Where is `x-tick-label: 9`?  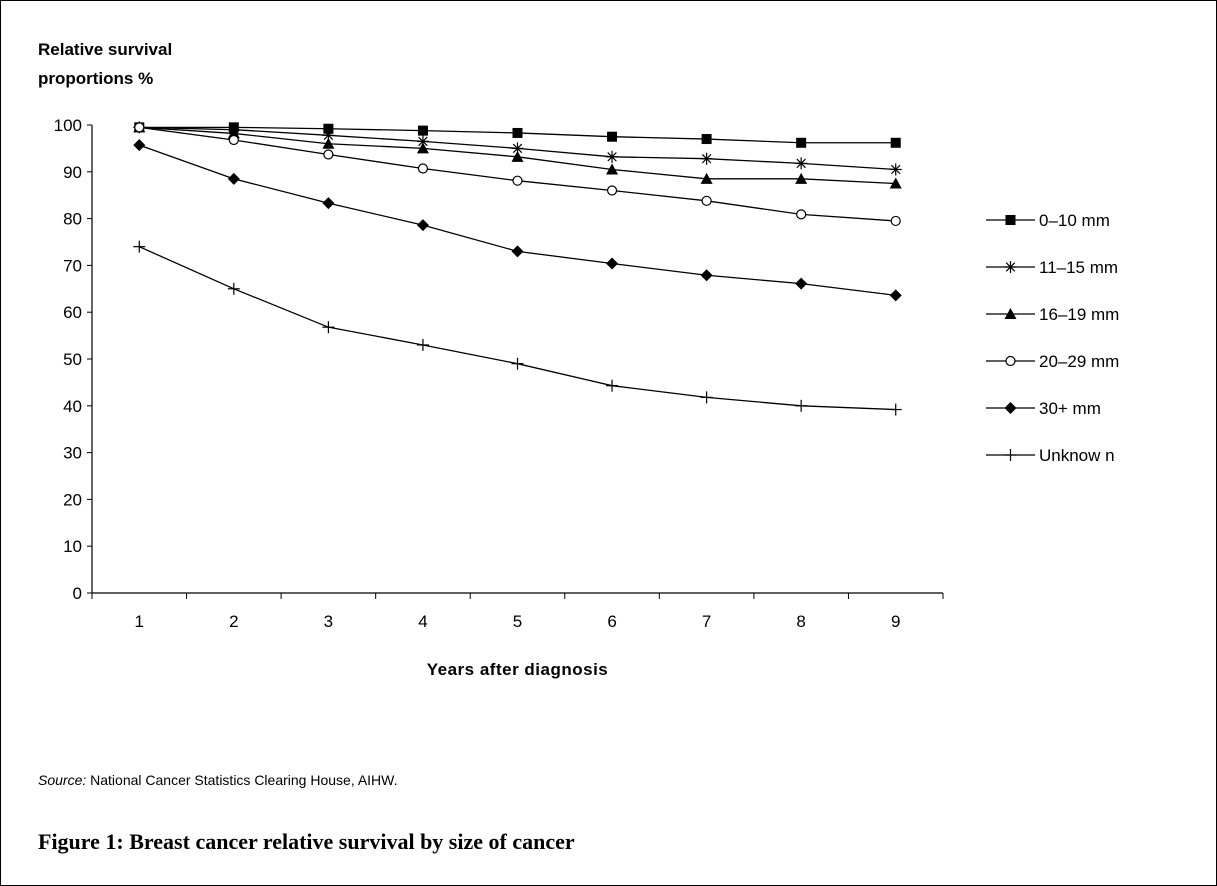 x-tick-label: 9 is located at coordinates (895, 621).